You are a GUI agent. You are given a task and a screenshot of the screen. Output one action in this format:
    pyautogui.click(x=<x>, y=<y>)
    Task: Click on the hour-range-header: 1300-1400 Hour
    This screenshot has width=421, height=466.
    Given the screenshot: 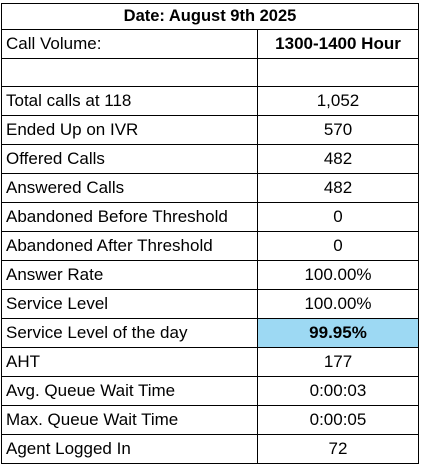 What is the action you would take?
    pyautogui.click(x=338, y=44)
    